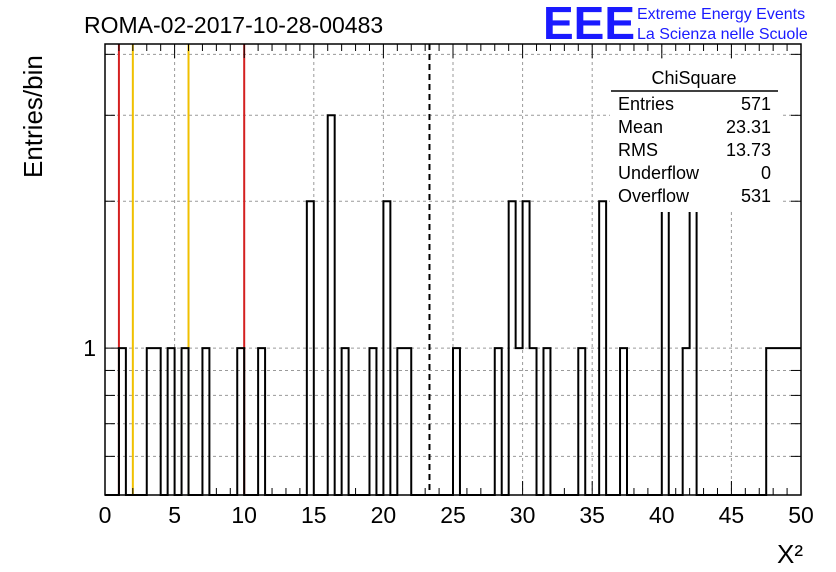 This screenshot has height=572, width=836. Describe the element at coordinates (748, 150) in the screenshot. I see `stats-row-value: 13.73` at that location.